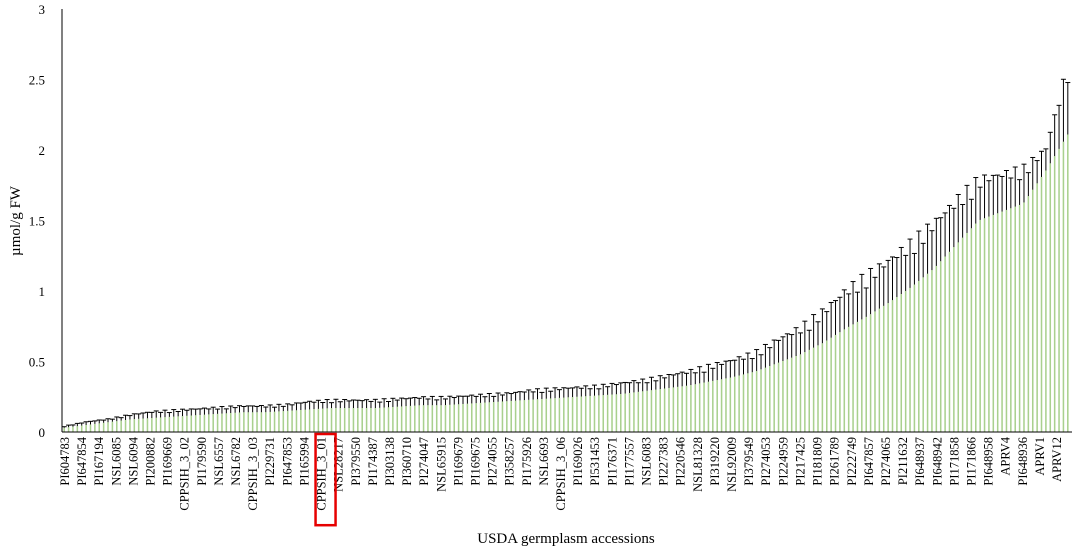 Image resolution: width=1072 pixels, height=549 pixels. I want to click on x-tick-label: CPPSIH_3_02, so click(185, 474).